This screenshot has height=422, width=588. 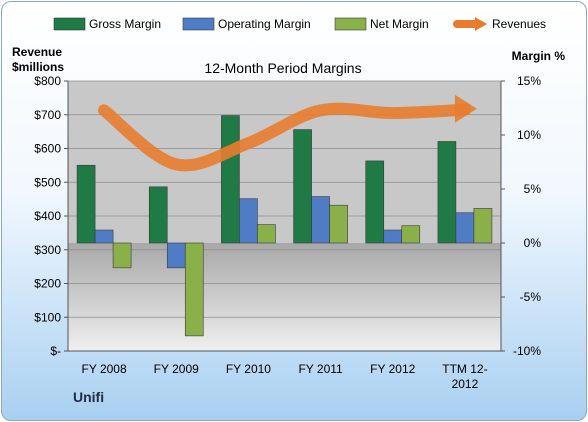 I want to click on legend-item-net-margin: Net Margin, so click(x=381, y=24).